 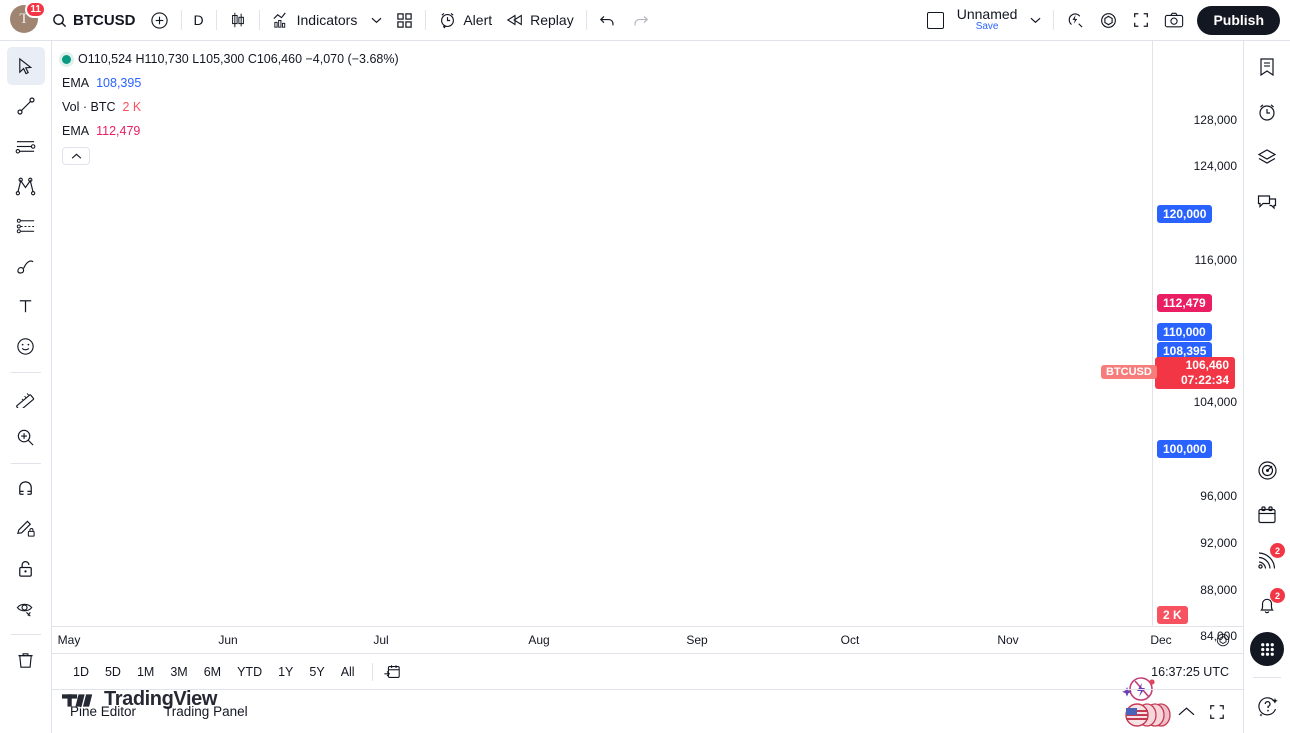 I want to click on time-tick: May, so click(x=69, y=640).